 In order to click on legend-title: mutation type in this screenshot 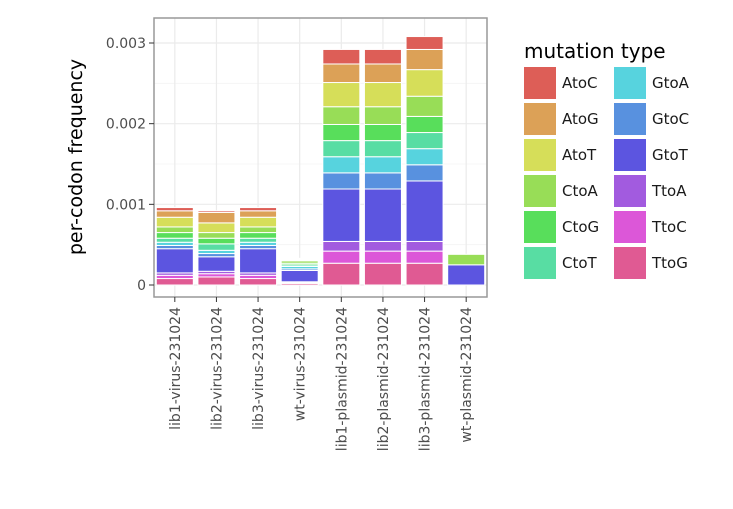, I will do `click(595, 51)`.